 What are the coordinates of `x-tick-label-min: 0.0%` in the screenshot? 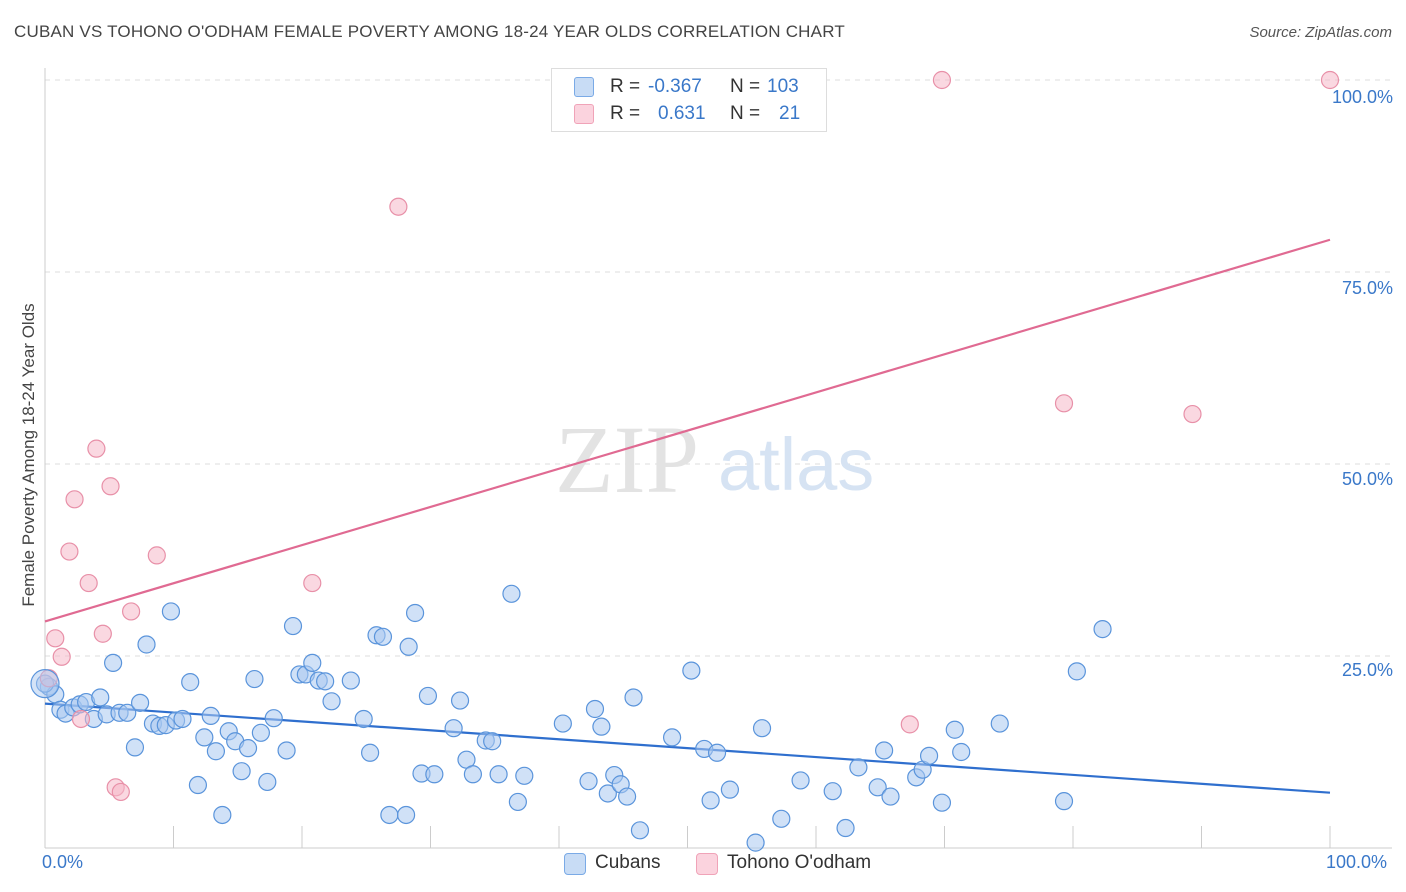 It's located at (63, 862).